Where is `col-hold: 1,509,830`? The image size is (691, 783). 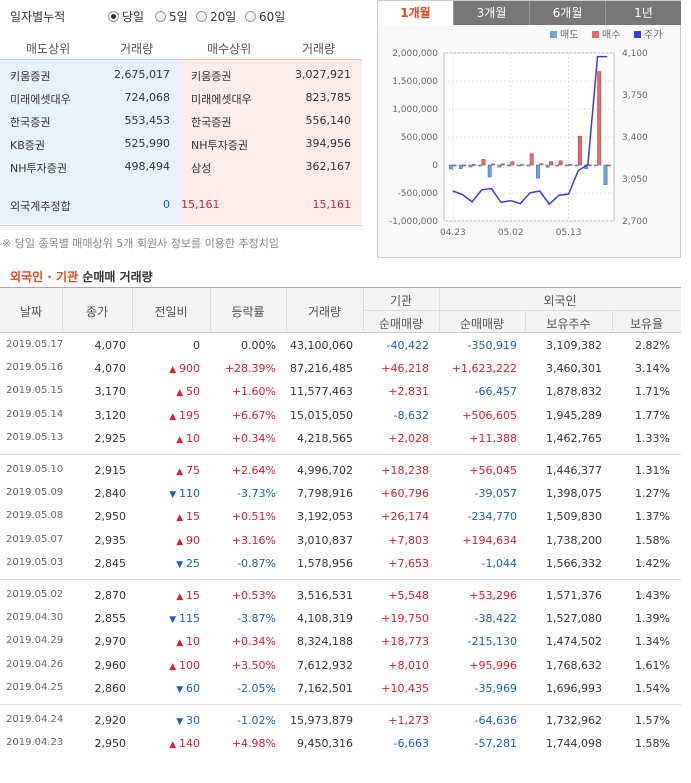 col-hold: 1,509,830 is located at coordinates (563, 516).